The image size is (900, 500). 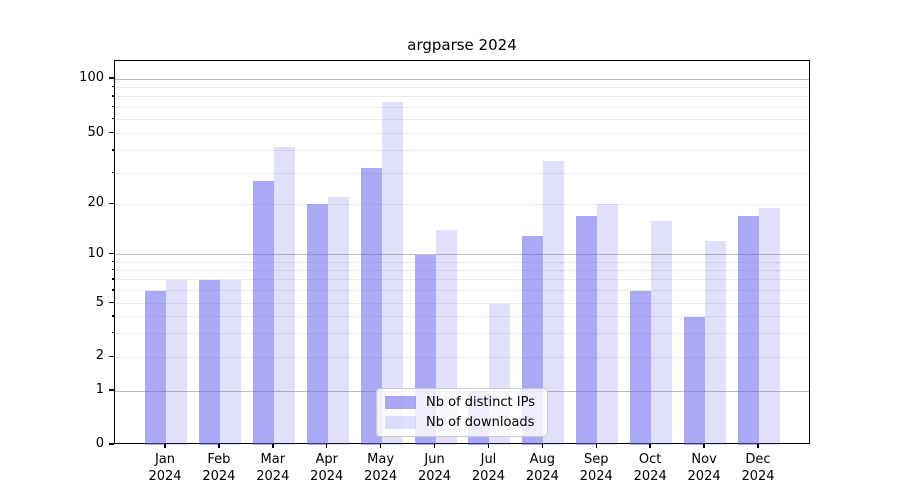 I want to click on legend-label: Nb of distinct IPs, so click(x=480, y=402).